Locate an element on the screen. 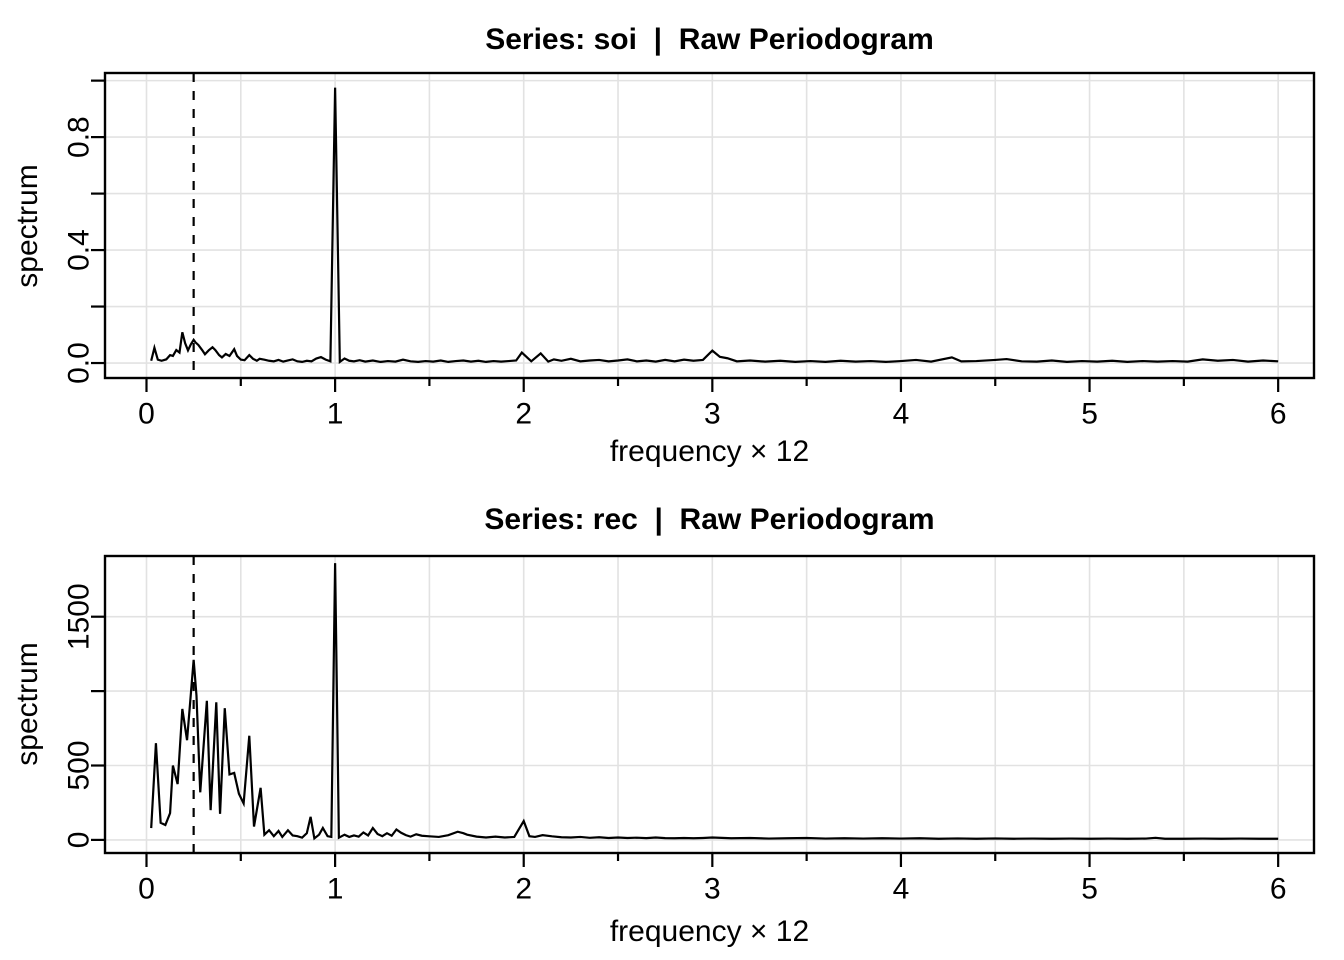  y-tick-label: 0.0 is located at coordinates (79, 363).